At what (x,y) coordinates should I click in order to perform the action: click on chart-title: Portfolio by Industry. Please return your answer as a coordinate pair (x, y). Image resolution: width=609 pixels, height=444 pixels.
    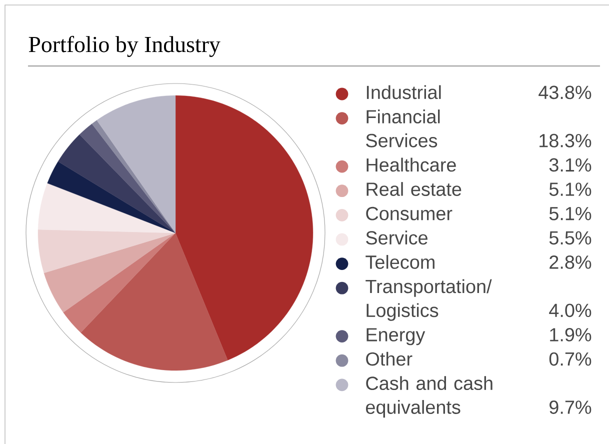
    Looking at the image, I should click on (124, 46).